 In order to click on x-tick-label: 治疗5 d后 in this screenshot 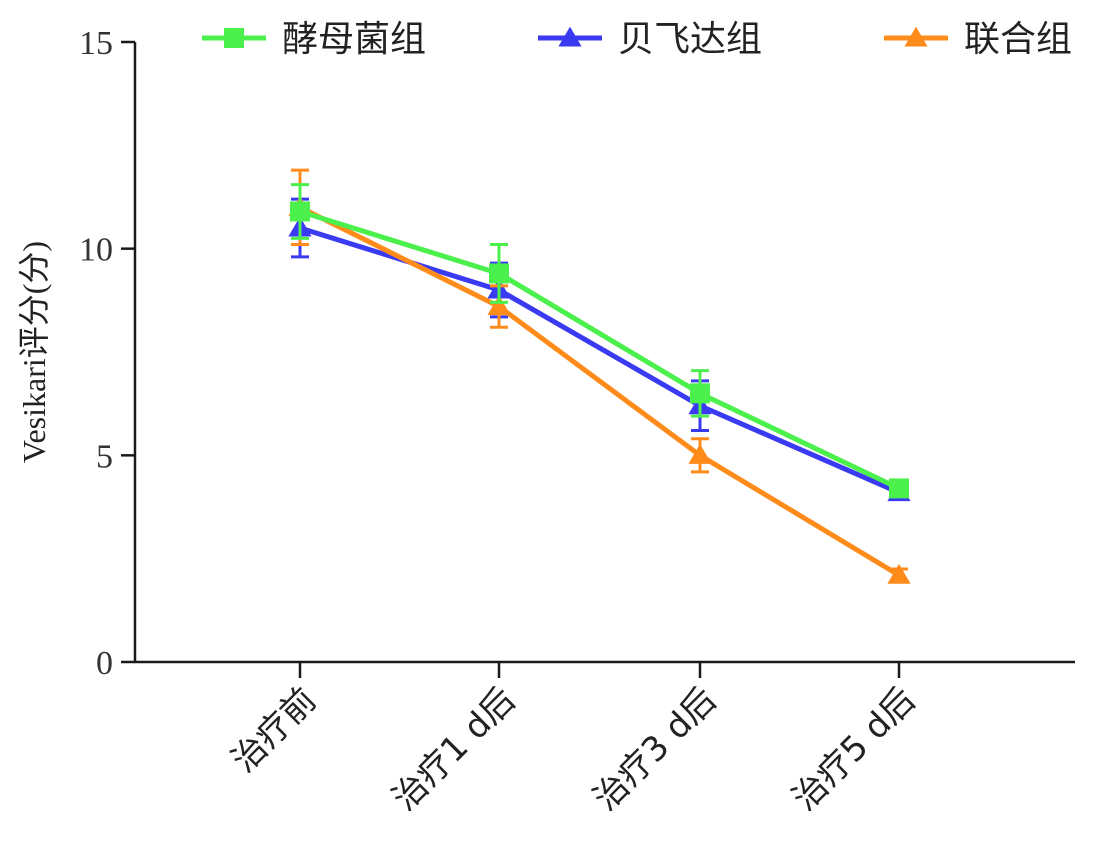, I will do `click(854, 749)`.